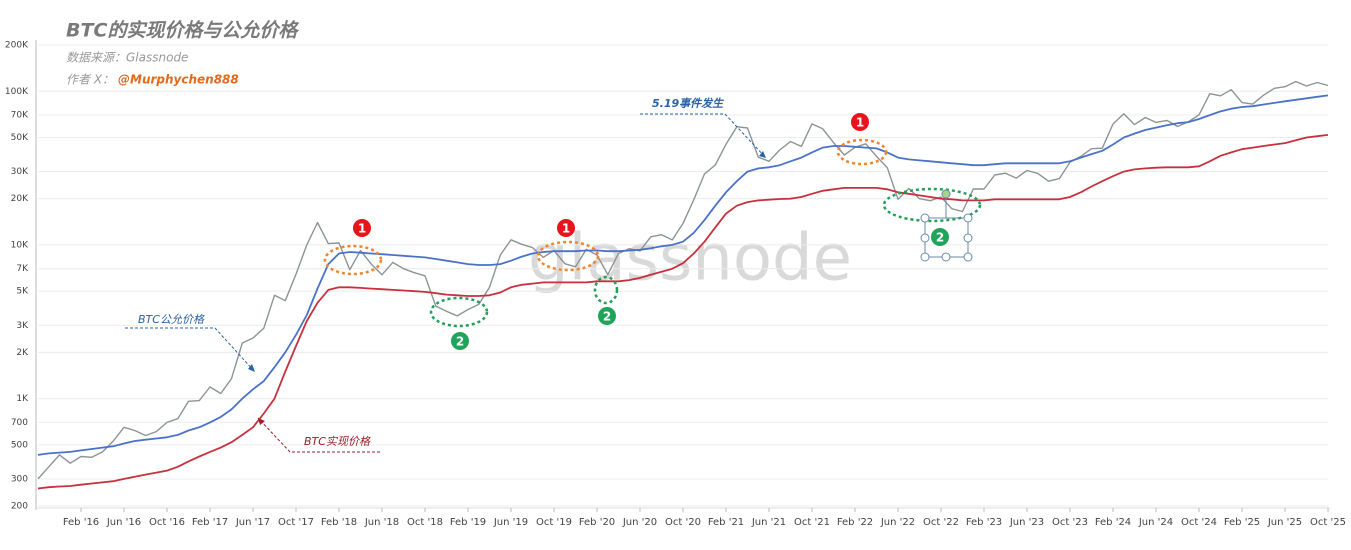 The width and height of the screenshot is (1351, 550). I want to click on x-tick-label: Oct '25, so click(1328, 522).